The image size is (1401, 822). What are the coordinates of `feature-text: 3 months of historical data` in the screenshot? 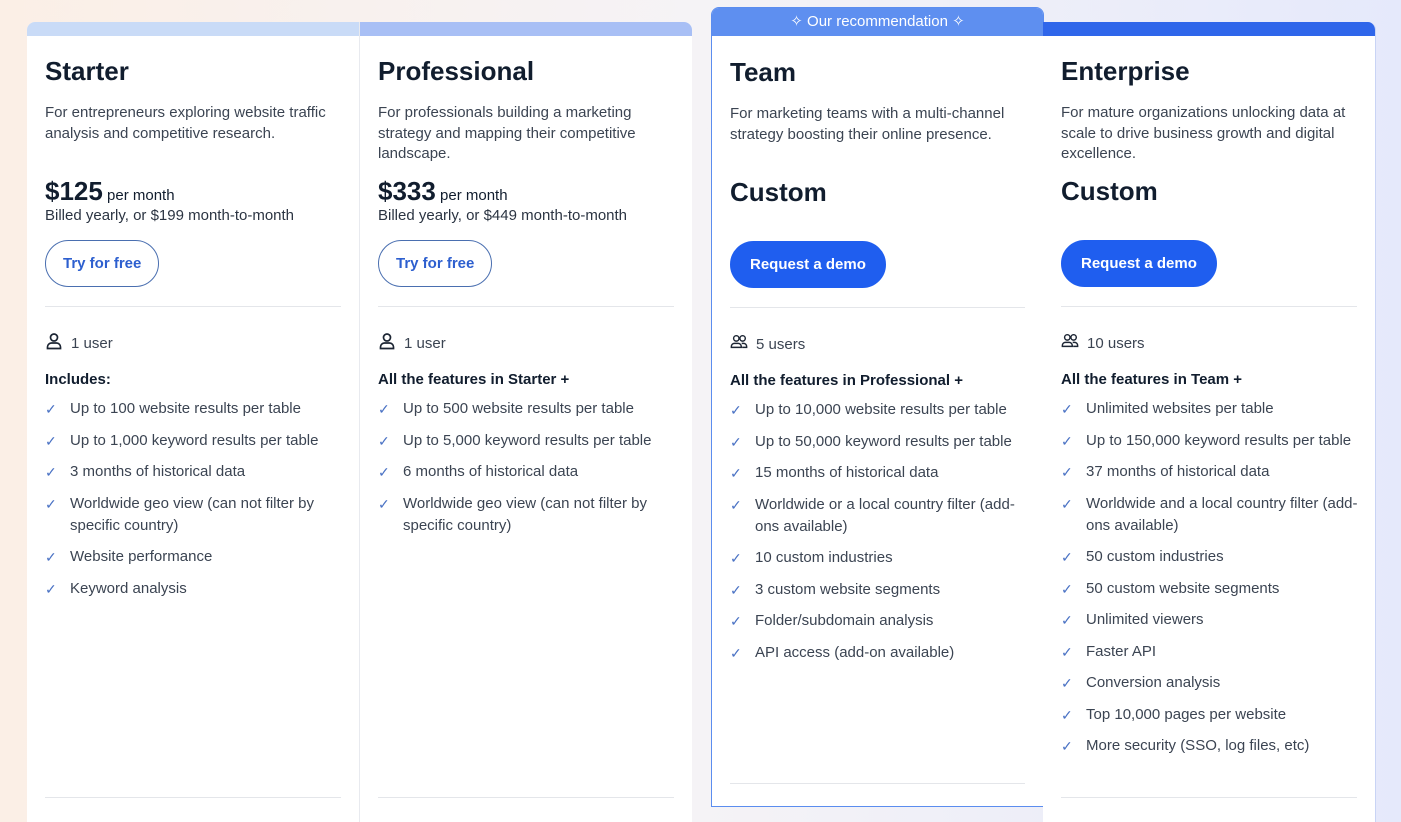 It's located at (158, 471).